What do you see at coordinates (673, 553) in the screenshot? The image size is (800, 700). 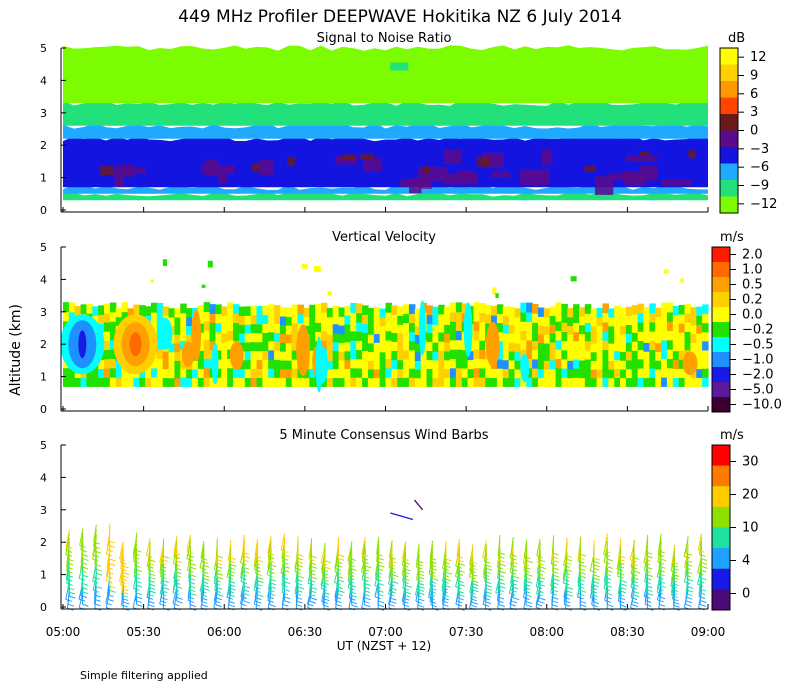 I see `wind-barb-shaft` at bounding box center [673, 553].